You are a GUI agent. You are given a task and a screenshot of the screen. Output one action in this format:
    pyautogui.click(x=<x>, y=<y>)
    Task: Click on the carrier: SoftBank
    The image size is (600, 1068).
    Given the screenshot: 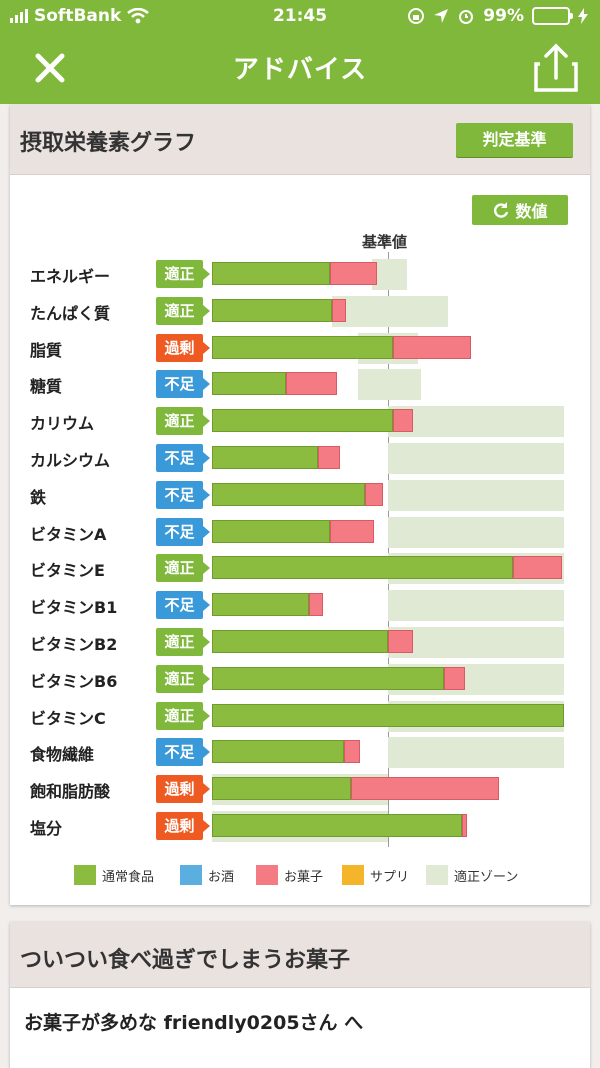 What is the action you would take?
    pyautogui.click(x=78, y=16)
    